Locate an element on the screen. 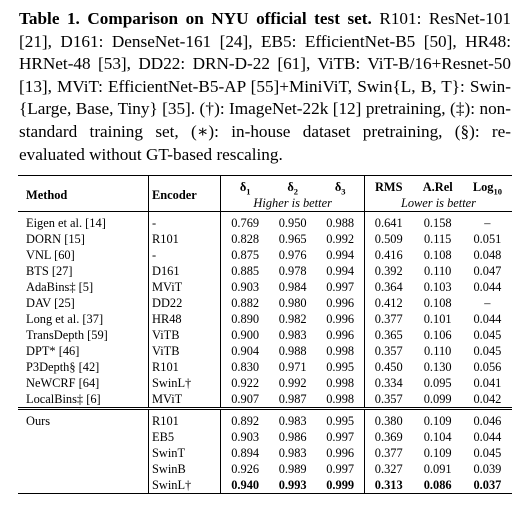 The width and height of the screenshot is (527, 522). cell-rms: 0.416 is located at coordinates (388, 255).